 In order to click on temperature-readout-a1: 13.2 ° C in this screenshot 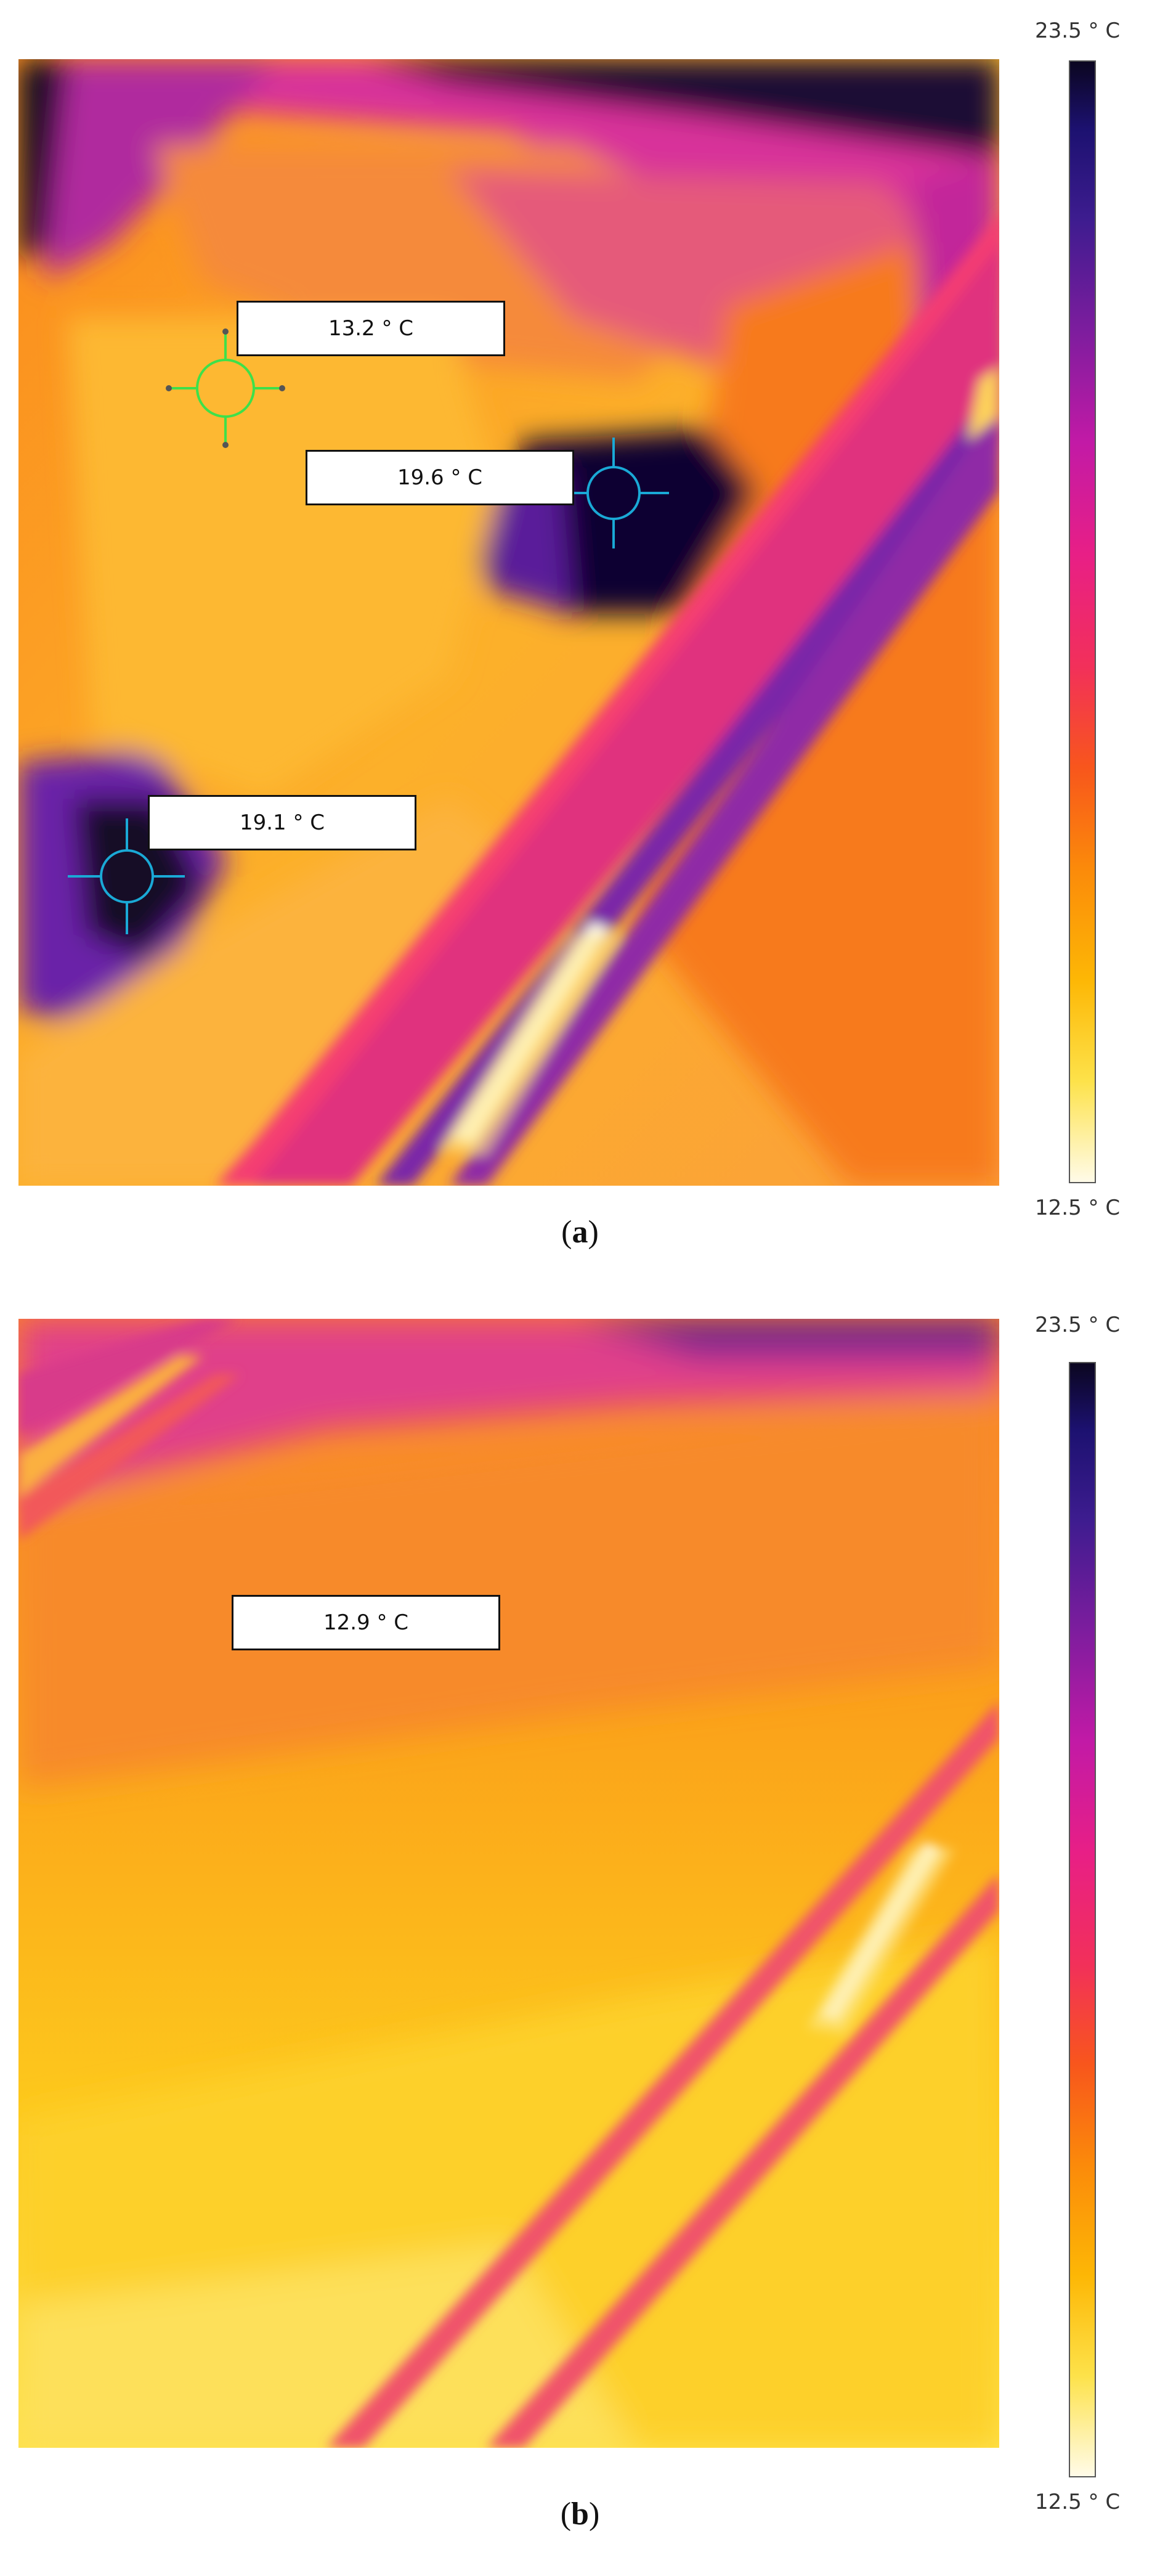, I will do `click(371, 329)`.